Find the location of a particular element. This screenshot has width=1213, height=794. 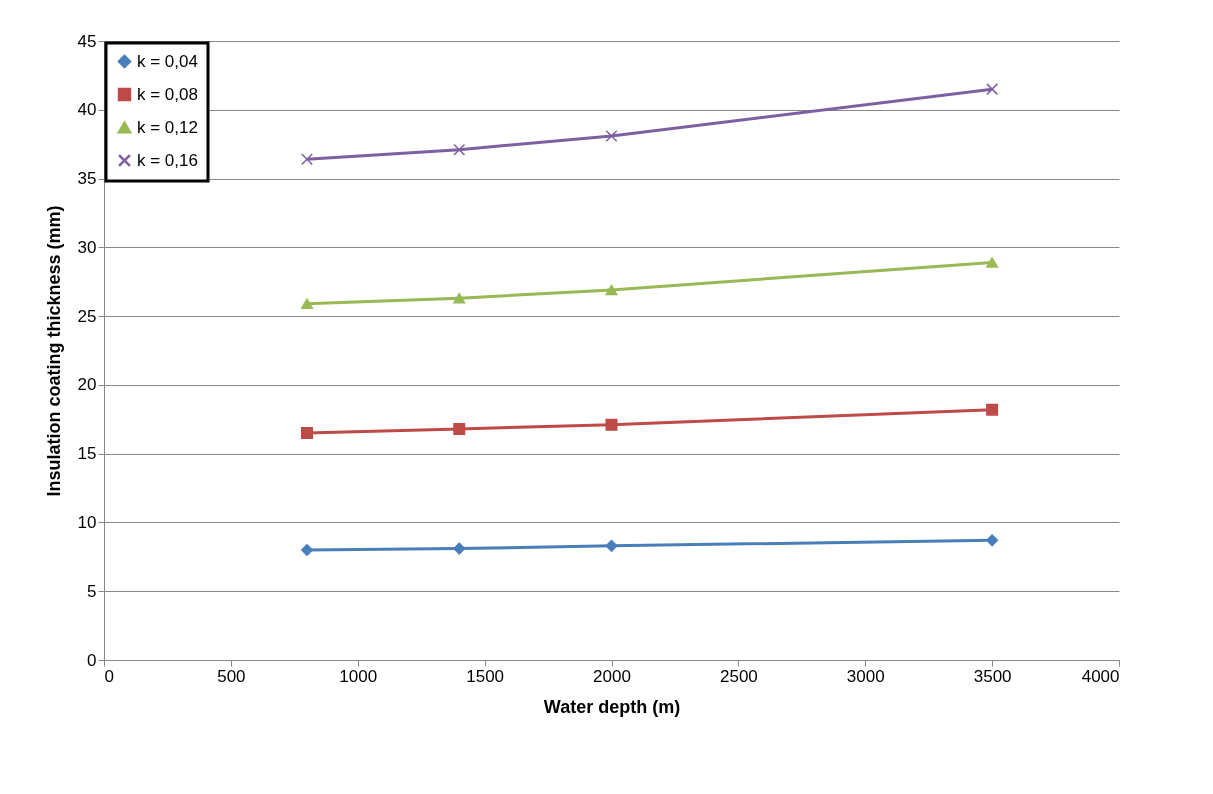

legend-label: k = 0,12 is located at coordinates (167, 127).